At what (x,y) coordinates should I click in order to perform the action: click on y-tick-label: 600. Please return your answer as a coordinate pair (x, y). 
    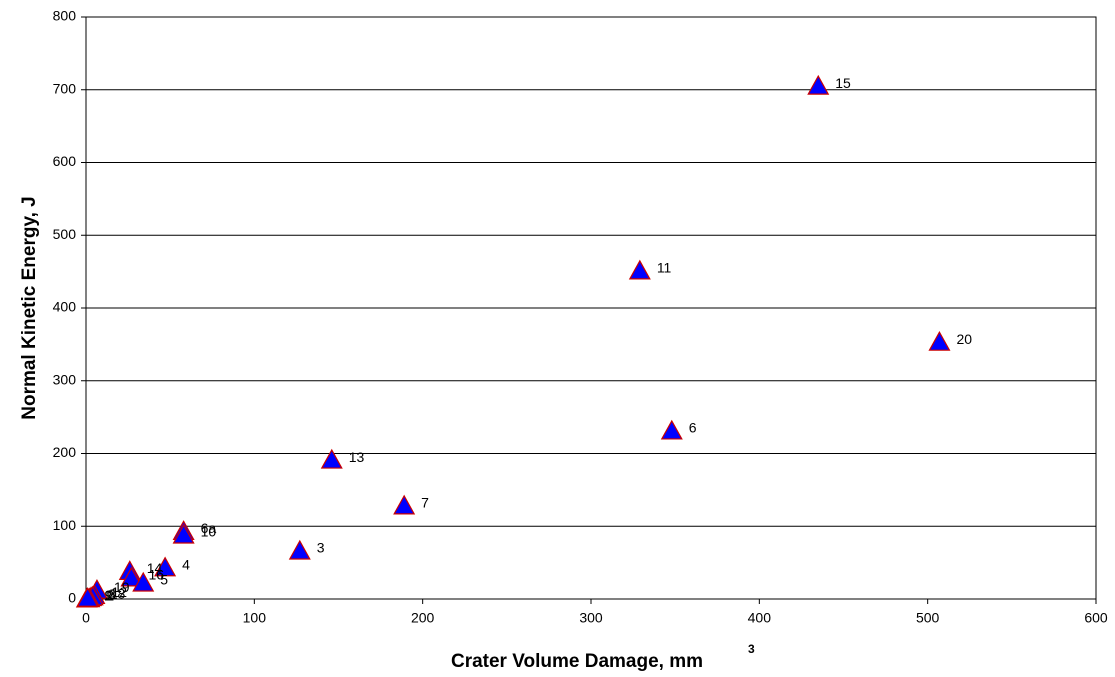
    Looking at the image, I should click on (65, 161).